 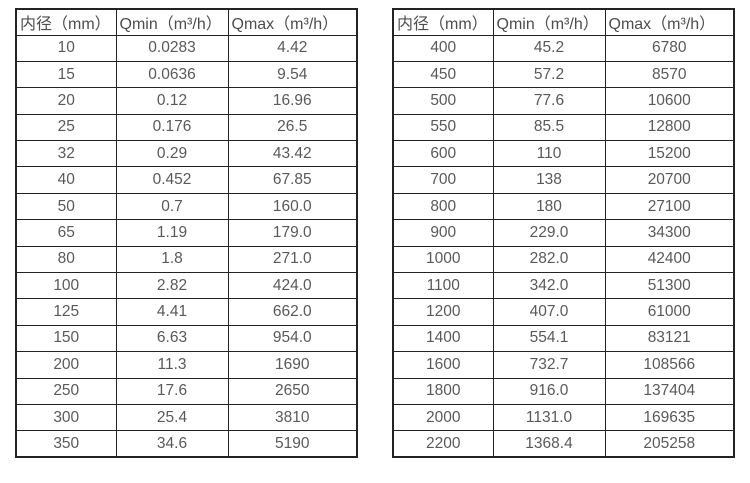 I want to click on table-cell: 2.82, so click(x=172, y=286).